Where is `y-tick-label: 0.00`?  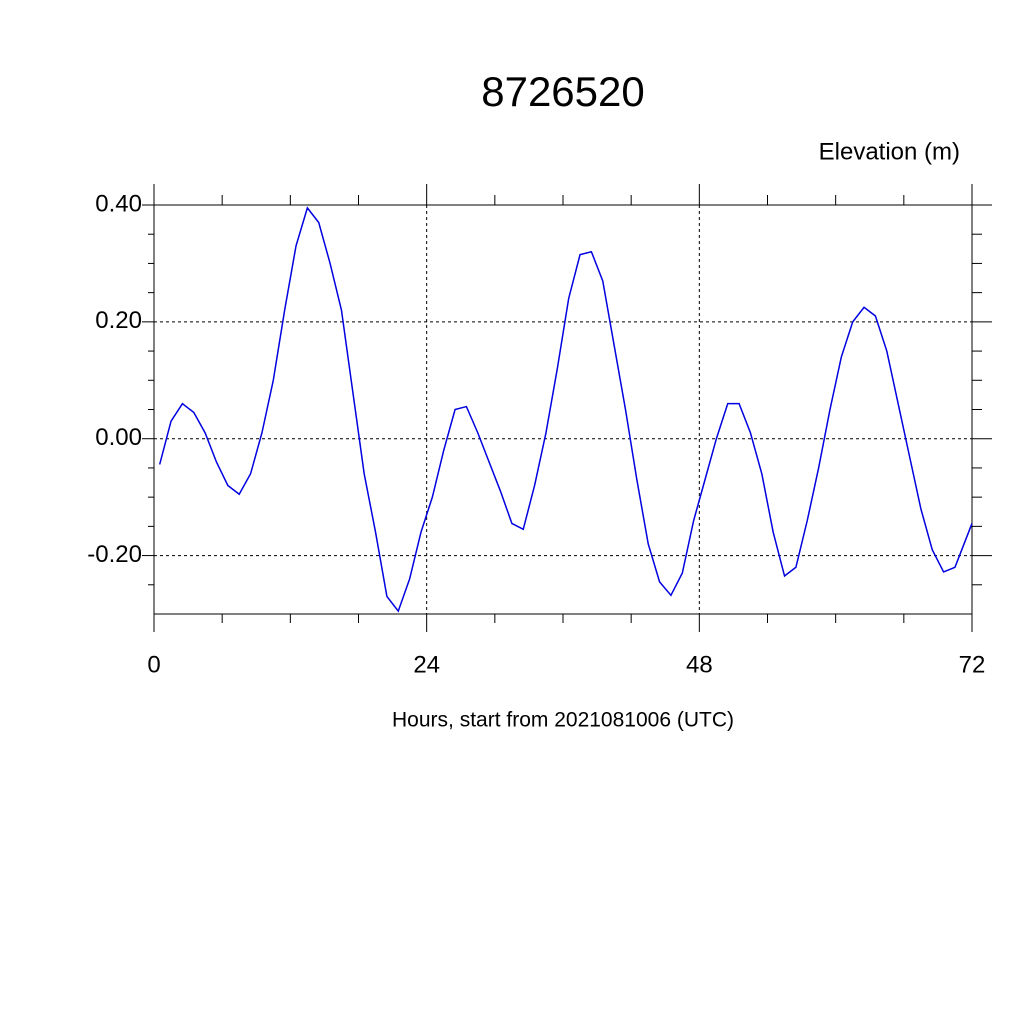
y-tick-label: 0.00 is located at coordinates (118, 437).